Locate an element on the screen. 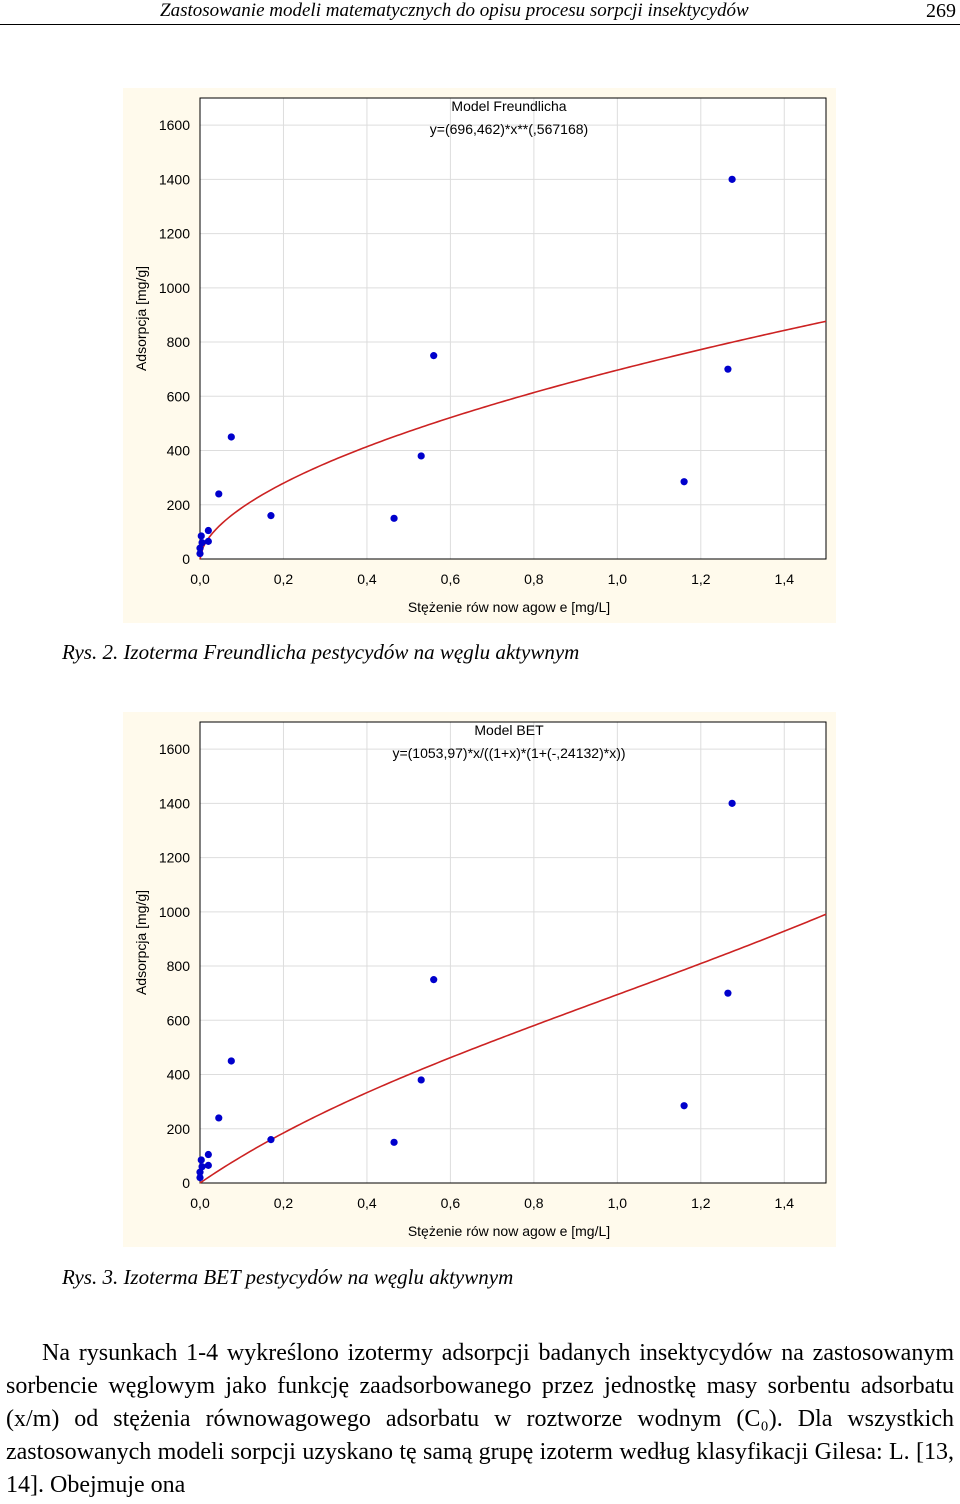  chart-title: Model BET is located at coordinates (509, 730).